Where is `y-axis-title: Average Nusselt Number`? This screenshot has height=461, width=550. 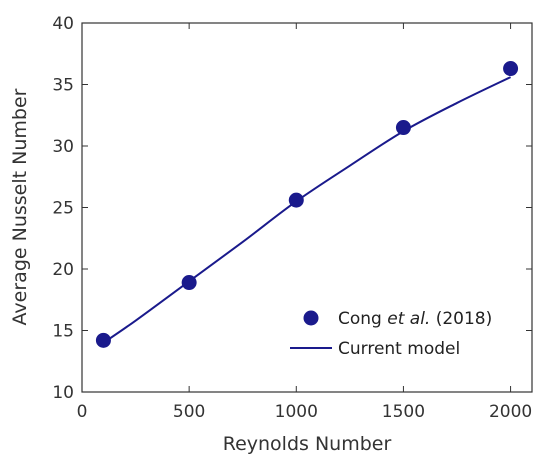
y-axis-title: Average Nusselt Number is located at coordinates (20, 206).